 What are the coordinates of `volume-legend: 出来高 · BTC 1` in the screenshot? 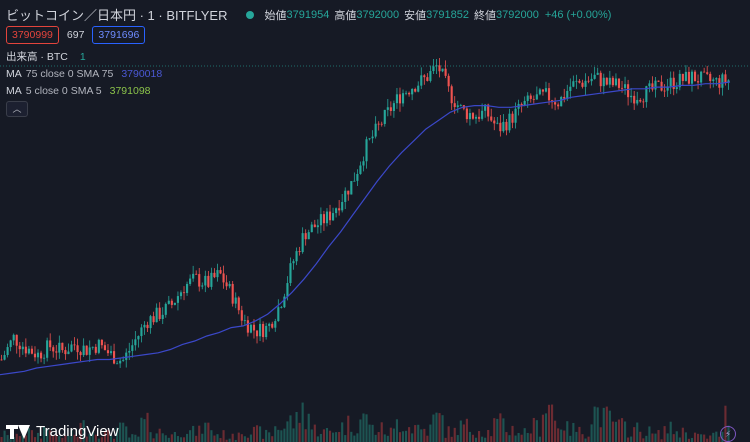 It's located at (46, 56).